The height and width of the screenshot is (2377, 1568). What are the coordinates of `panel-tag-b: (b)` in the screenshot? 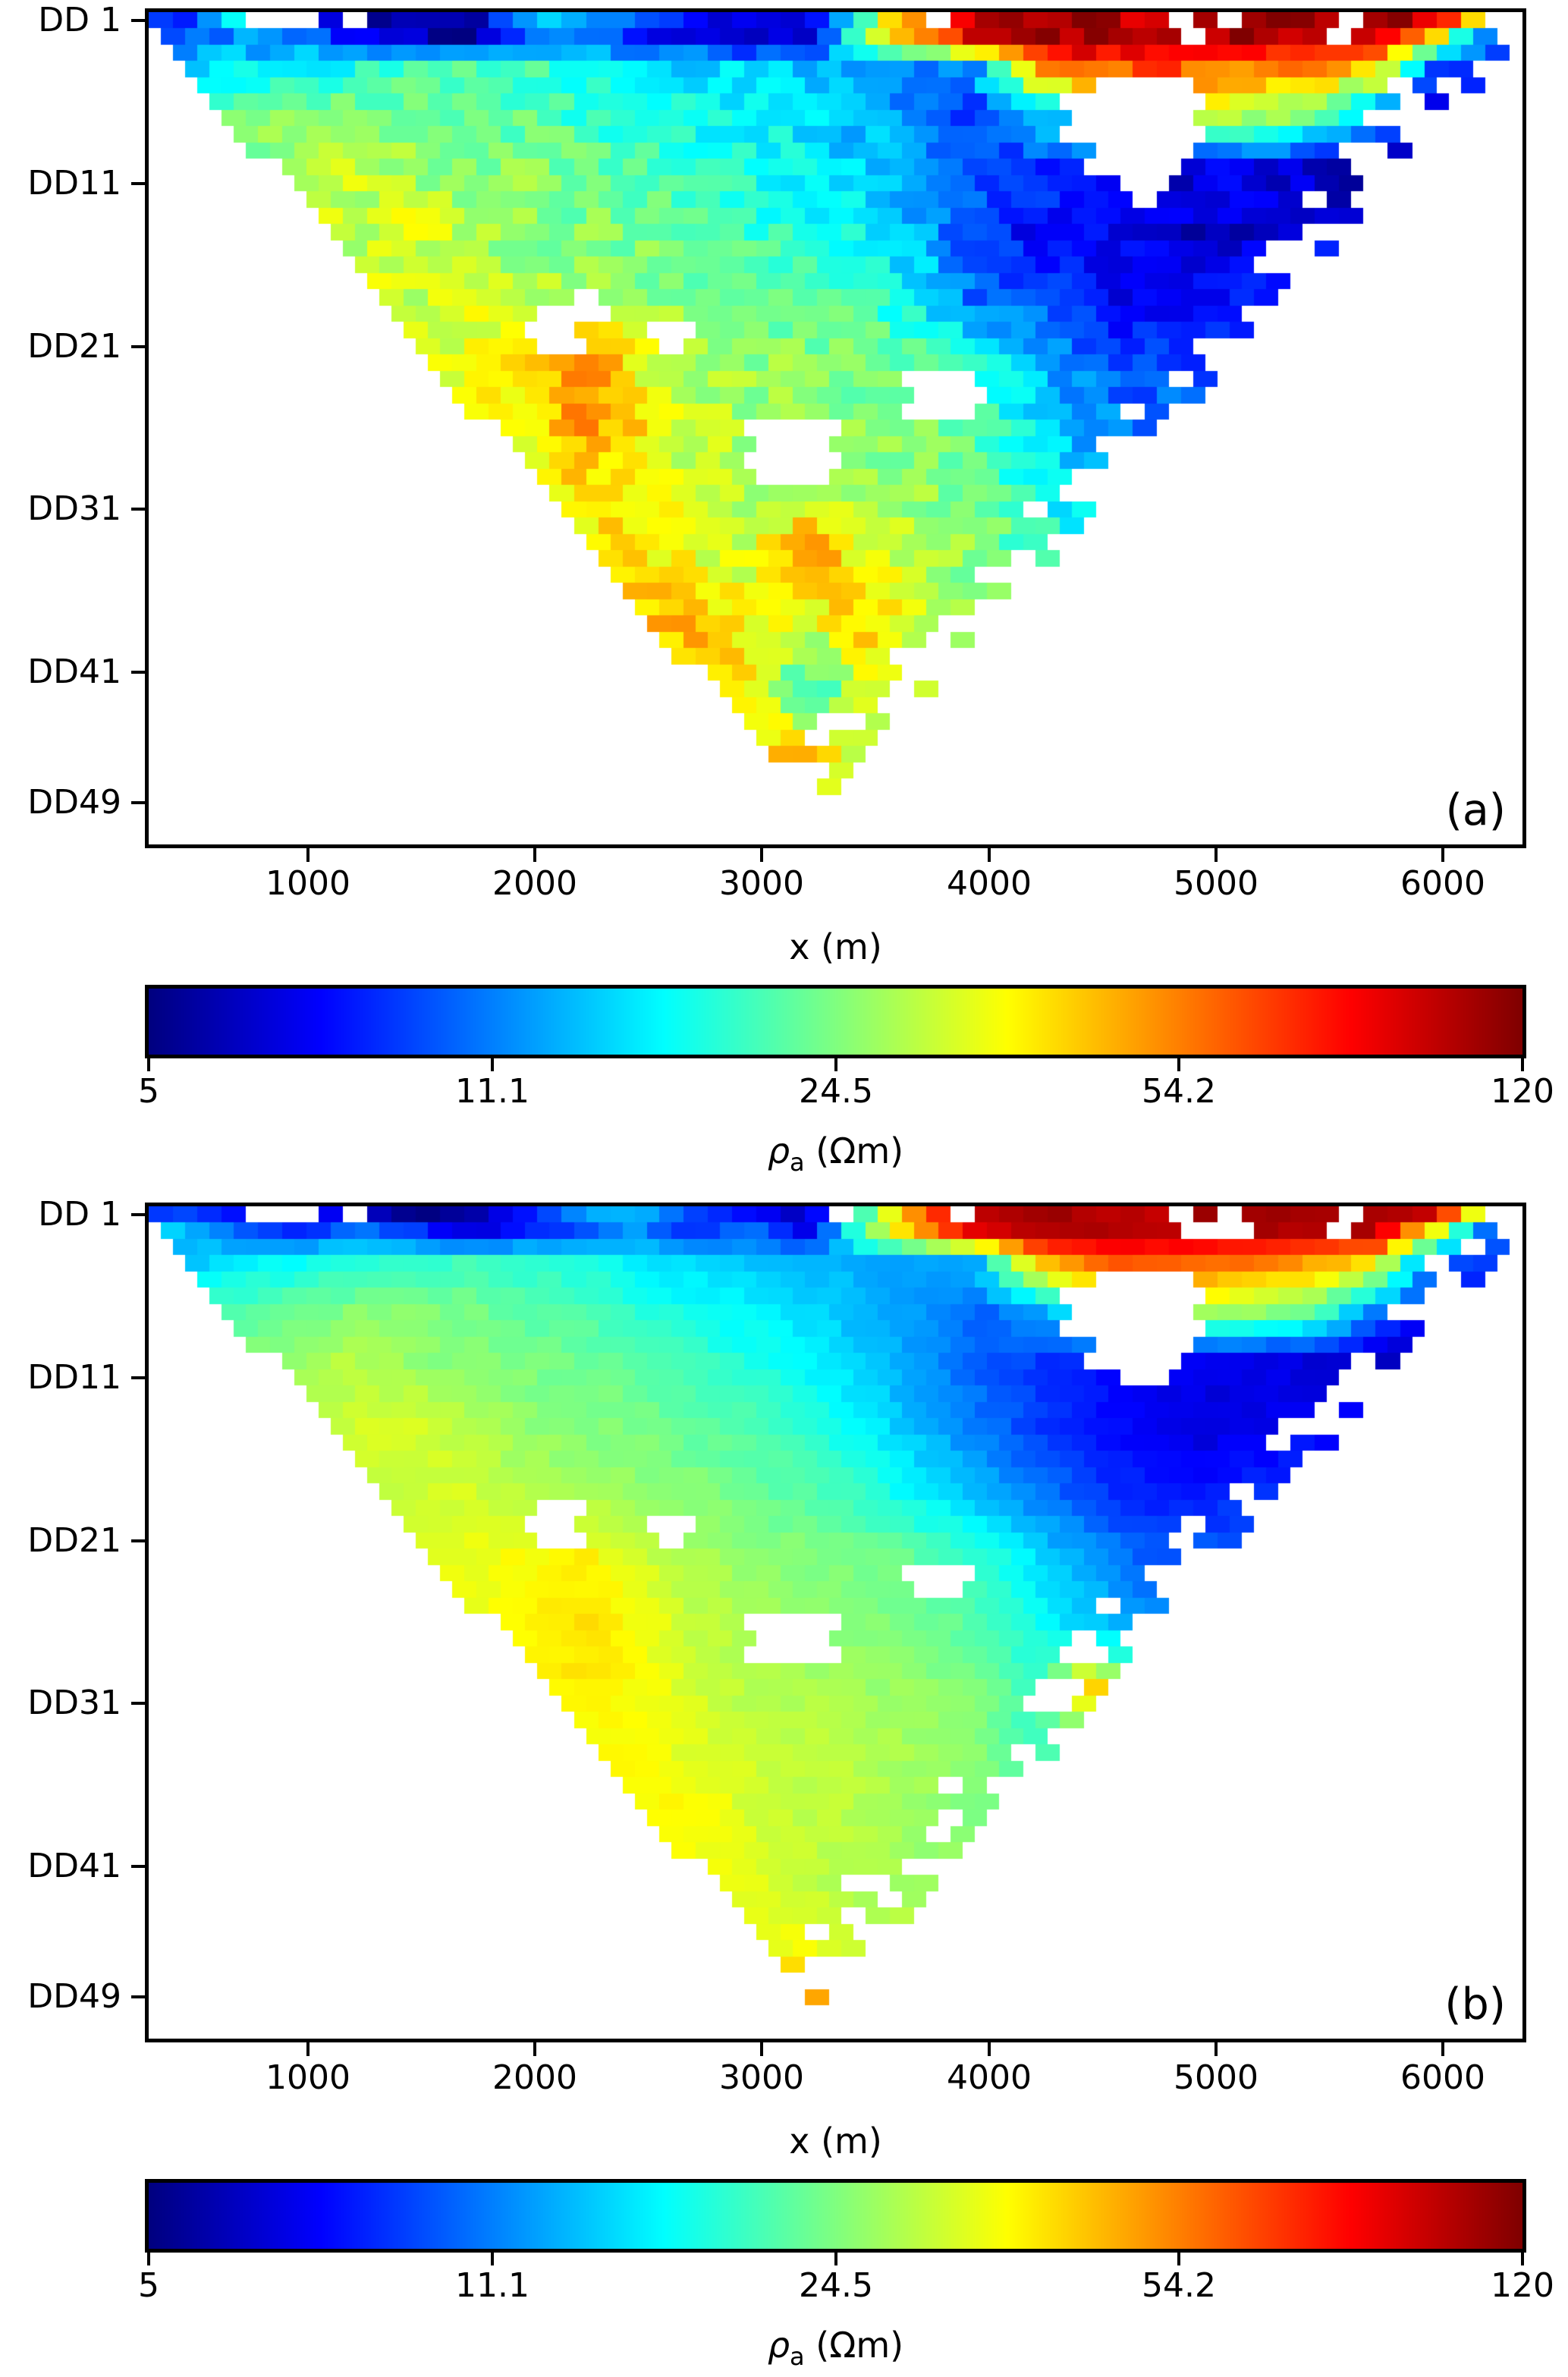 It's located at (1475, 2004).